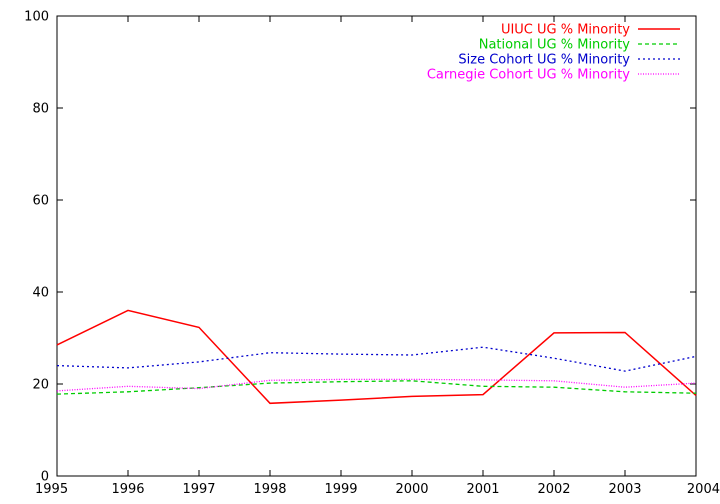  What do you see at coordinates (555, 45) in the screenshot?
I see `legend-label: National UG % Minority` at bounding box center [555, 45].